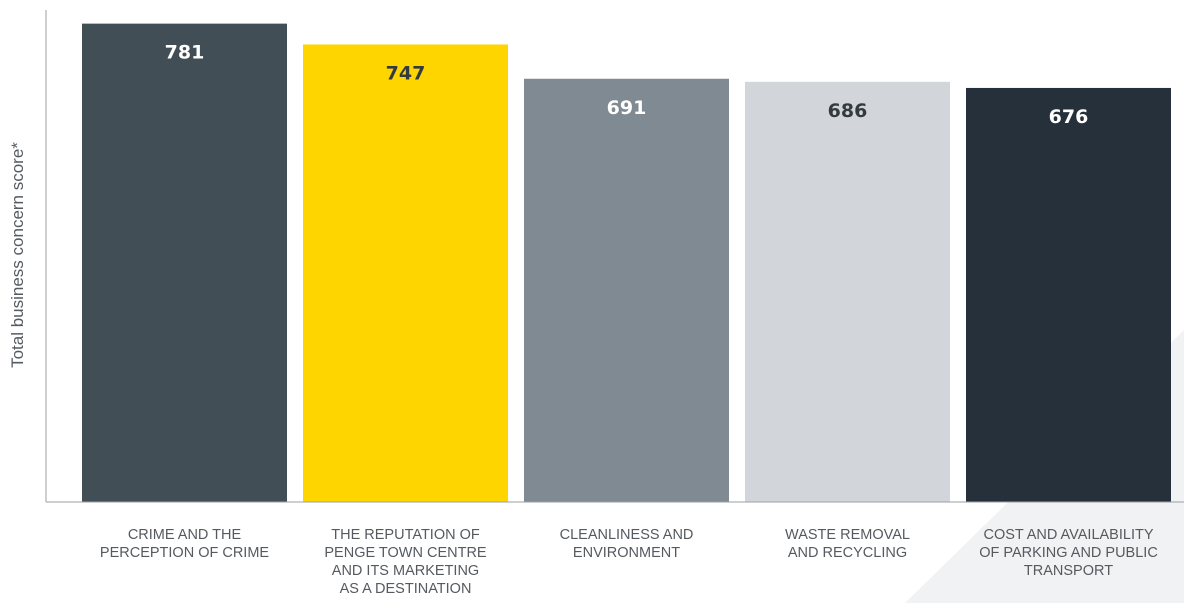  Describe the element at coordinates (627, 535) in the screenshot. I see `category-label-line: CLEANLINESS AND` at that location.